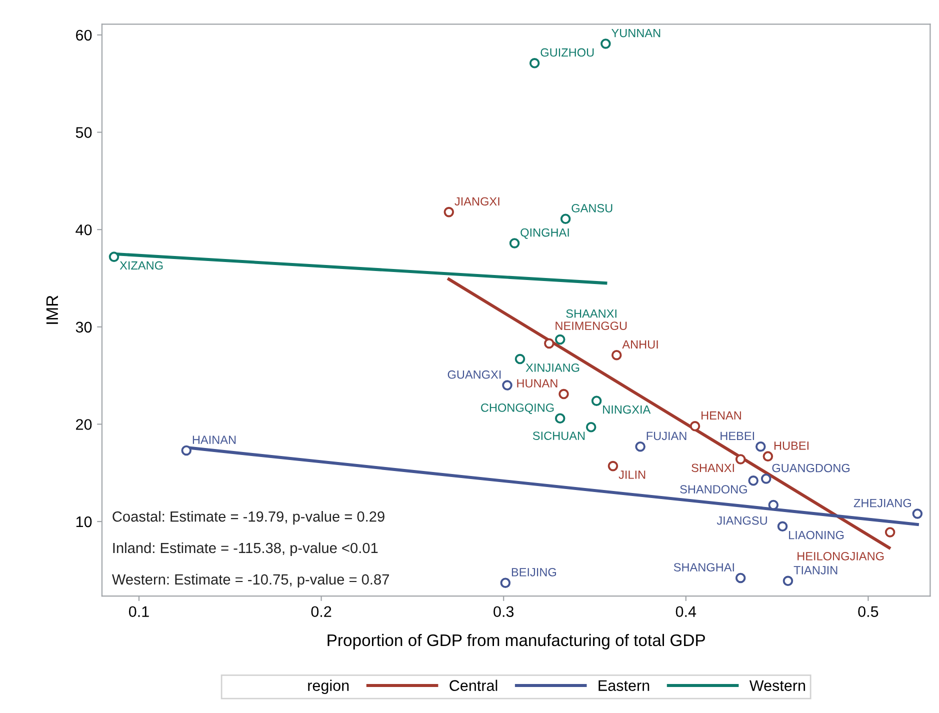  Describe the element at coordinates (841, 556) in the screenshot. I see `annotation: HEILONGJIANG` at that location.